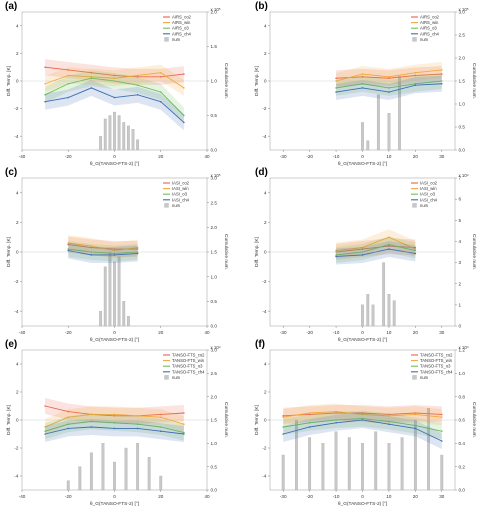 The height and width of the screenshot is (509, 500). I want to click on y2-tick-label: 0.4, so click(462, 443).